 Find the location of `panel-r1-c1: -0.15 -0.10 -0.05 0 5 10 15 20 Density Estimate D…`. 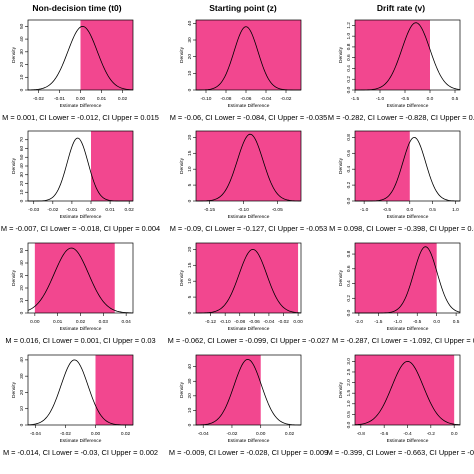

panel-r1-c1: -0.15 -0.10 -0.05 0 5 10 15 20 Density Estimate D… is located at coordinates (249, 181).